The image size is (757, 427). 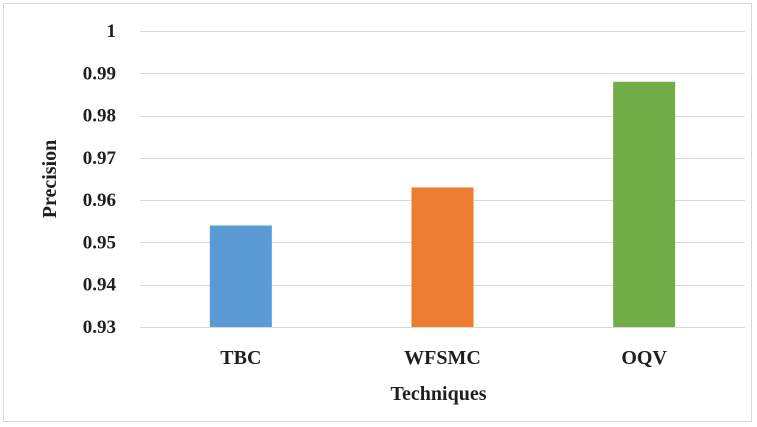 I want to click on bar-oqv, so click(x=644, y=204).